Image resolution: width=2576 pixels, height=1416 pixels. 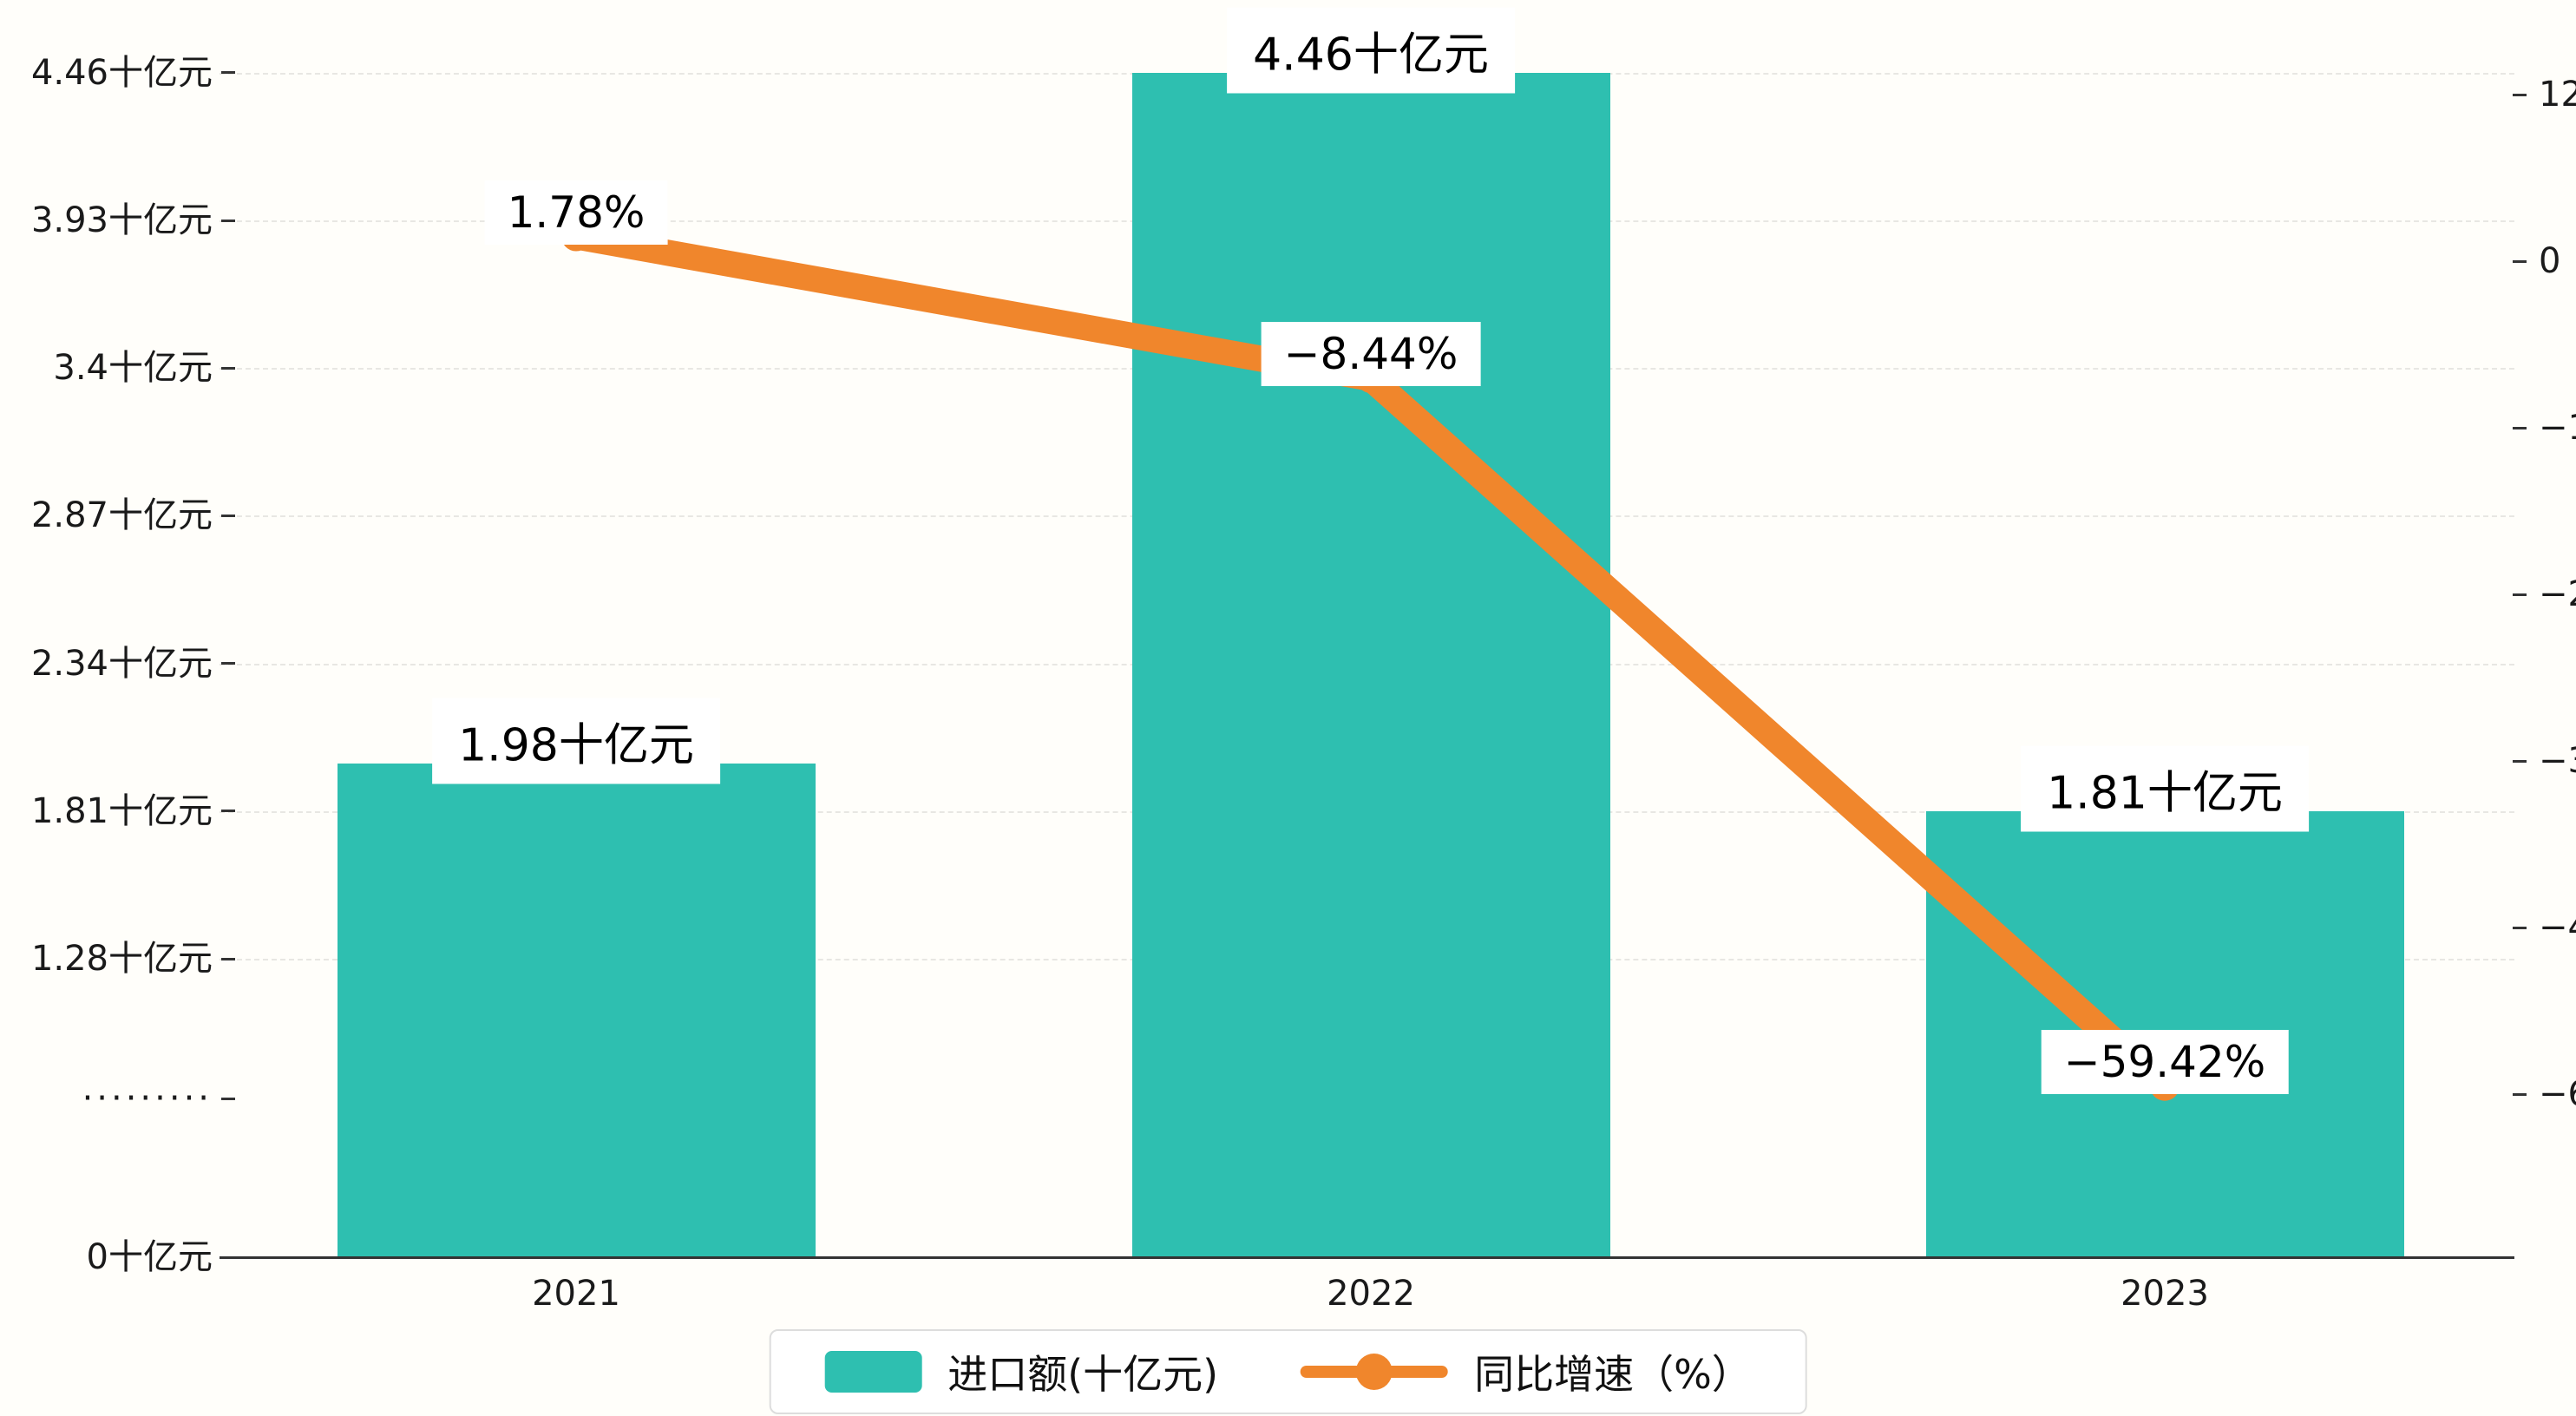 I want to click on right-axis-tick-label: −48, so click(x=2557, y=928).